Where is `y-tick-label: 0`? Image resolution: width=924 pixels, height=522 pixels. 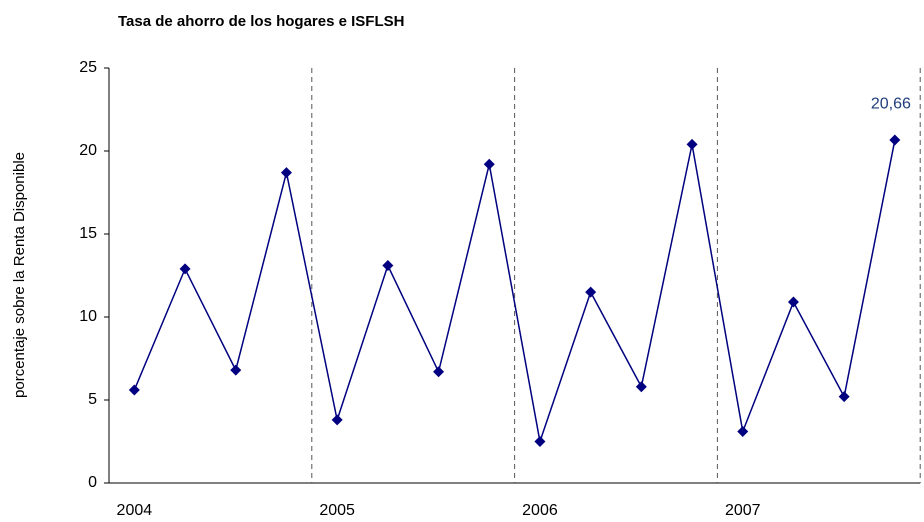
y-tick-label: 0 is located at coordinates (92, 482).